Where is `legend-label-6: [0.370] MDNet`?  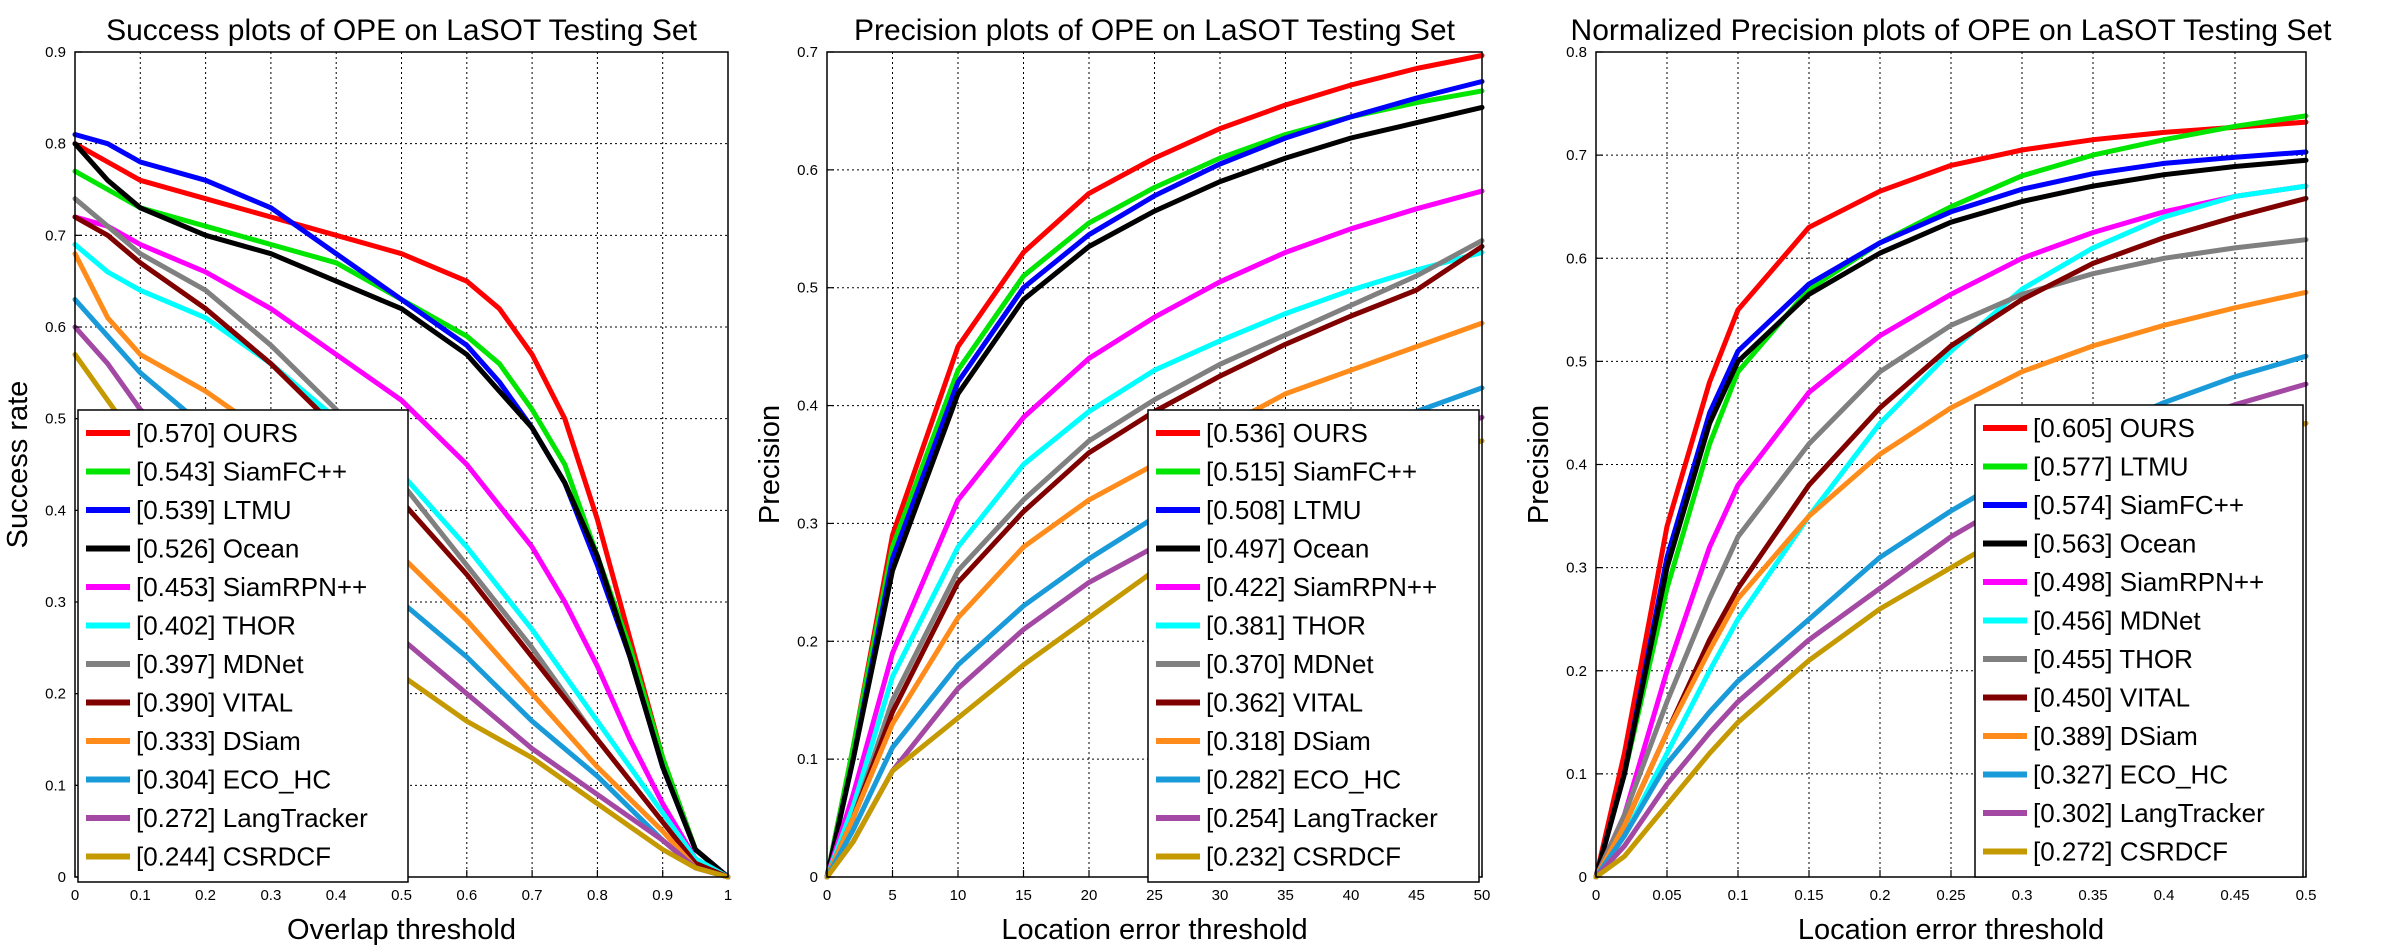
legend-label-6: [0.370] MDNet is located at coordinates (1290, 664).